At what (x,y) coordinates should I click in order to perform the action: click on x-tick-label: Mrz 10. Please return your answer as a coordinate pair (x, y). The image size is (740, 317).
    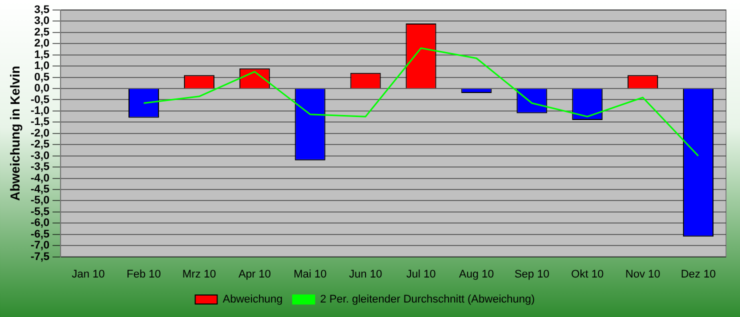
    Looking at the image, I should click on (199, 274).